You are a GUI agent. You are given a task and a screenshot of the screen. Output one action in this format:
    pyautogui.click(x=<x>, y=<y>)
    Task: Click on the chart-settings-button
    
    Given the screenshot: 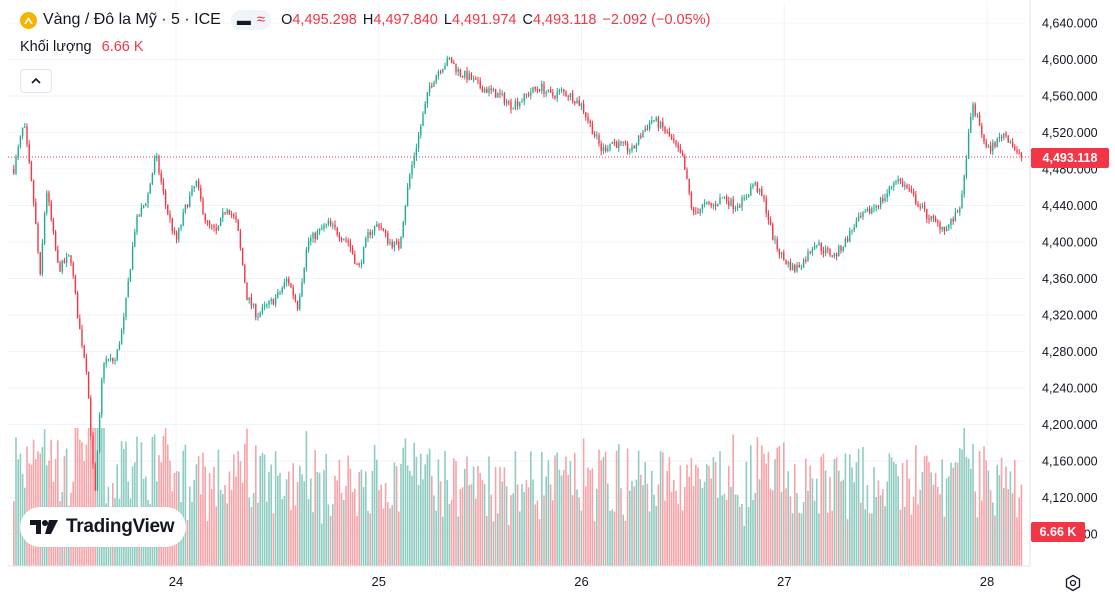 What is the action you would take?
    pyautogui.click(x=1073, y=583)
    